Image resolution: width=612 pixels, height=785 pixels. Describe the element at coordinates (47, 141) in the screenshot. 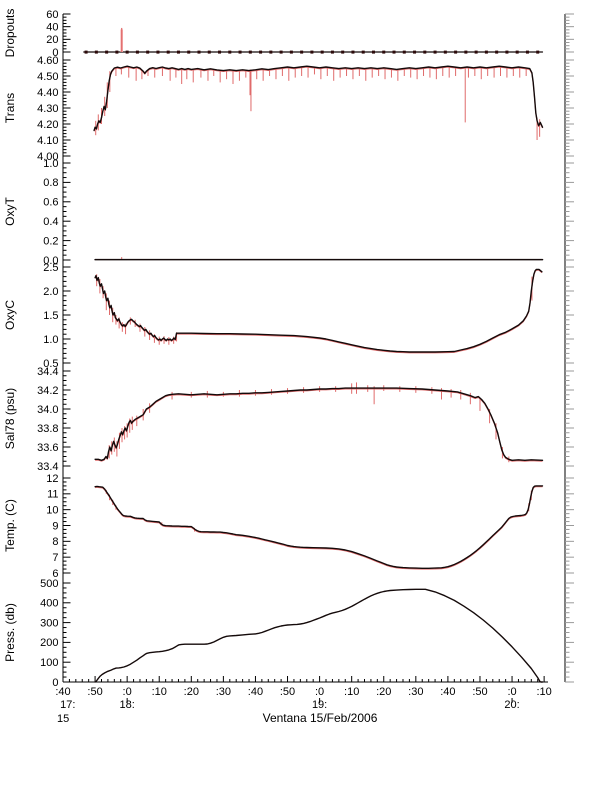

I see `y-tick-label: 4.10` at that location.